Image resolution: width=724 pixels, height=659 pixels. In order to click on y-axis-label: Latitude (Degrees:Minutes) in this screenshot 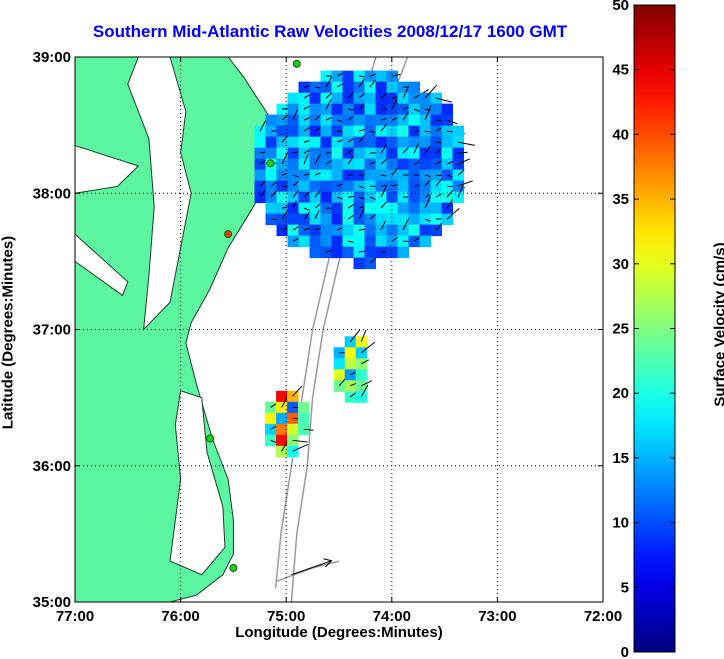, I will do `click(8, 332)`.